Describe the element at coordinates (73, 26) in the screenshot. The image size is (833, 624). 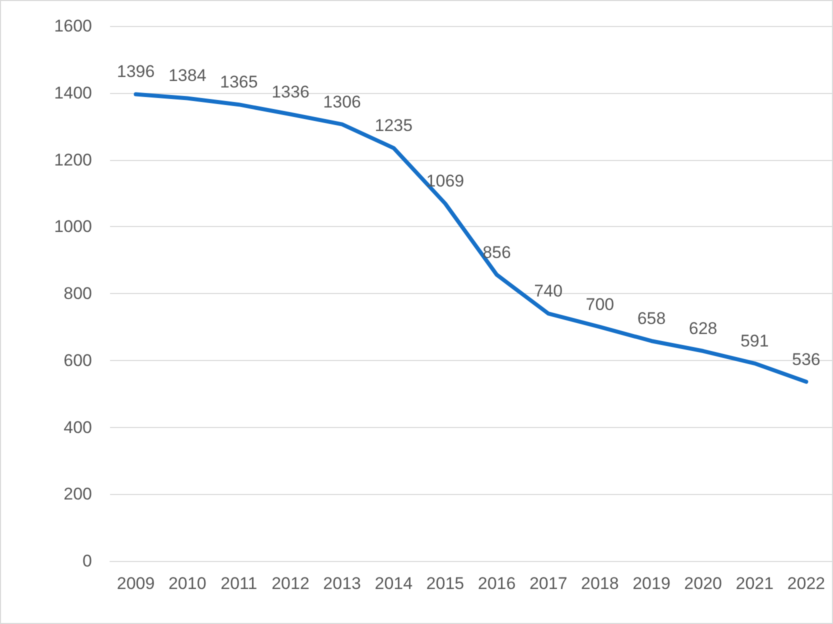
I see `y-tick-label: 1600` at that location.